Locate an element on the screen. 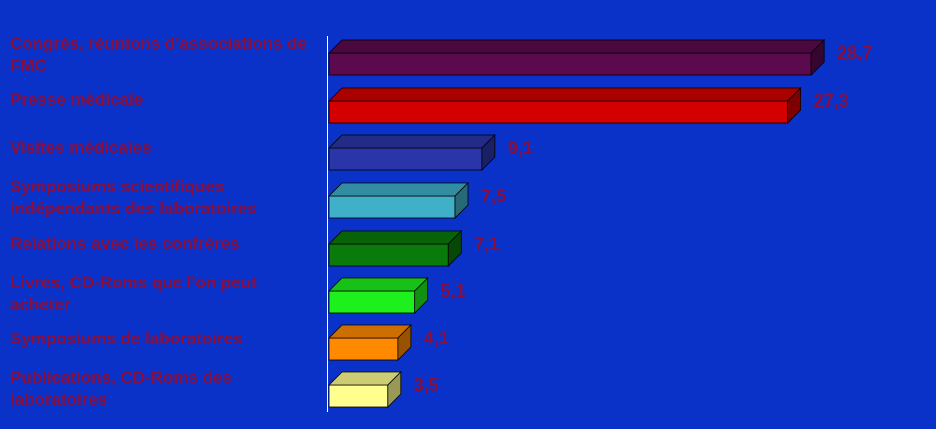  axis-line is located at coordinates (327, 224).